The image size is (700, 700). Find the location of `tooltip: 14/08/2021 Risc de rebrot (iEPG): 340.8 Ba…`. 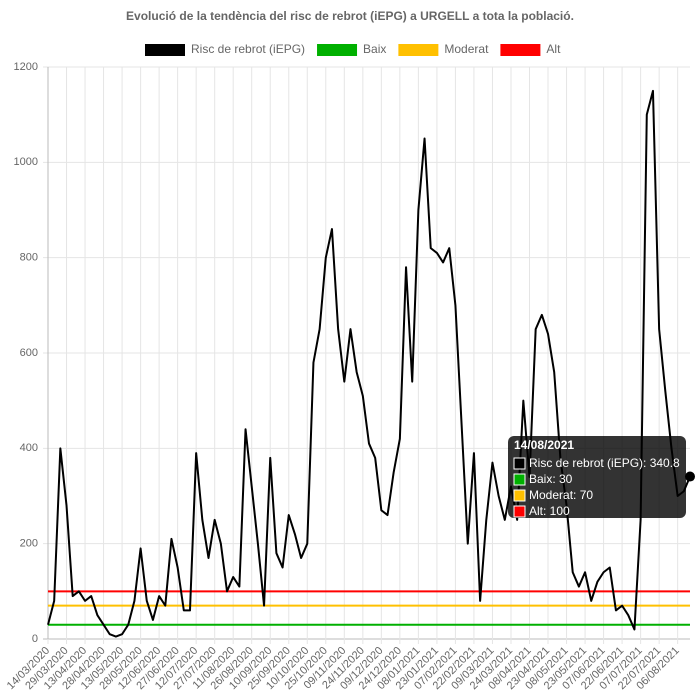

tooltip: 14/08/2021 Risc de rebrot (iEPG): 340.8 Ba… is located at coordinates (597, 477).